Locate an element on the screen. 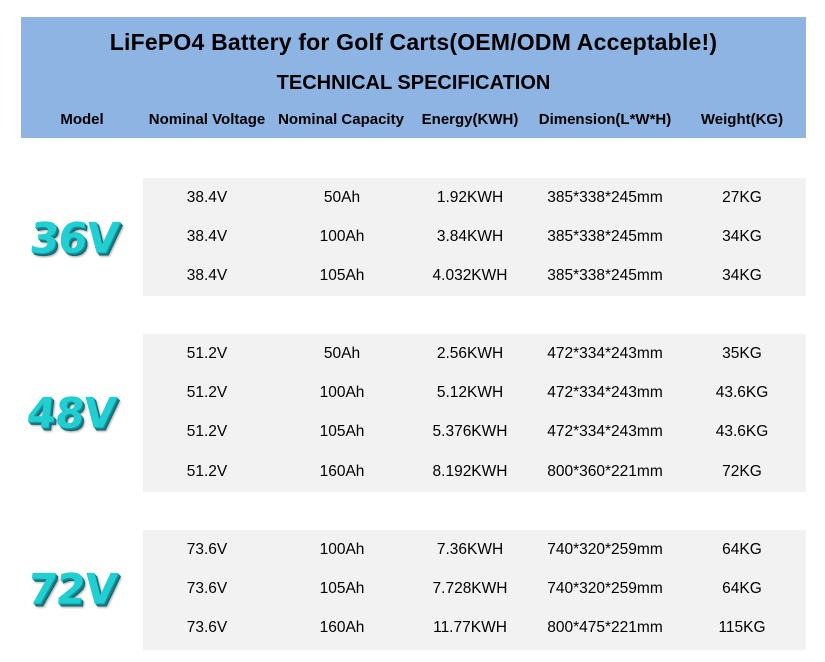 Image resolution: width=825 pixels, height=662 pixels. cell-dimension: 800*360*221mm is located at coordinates (605, 471).